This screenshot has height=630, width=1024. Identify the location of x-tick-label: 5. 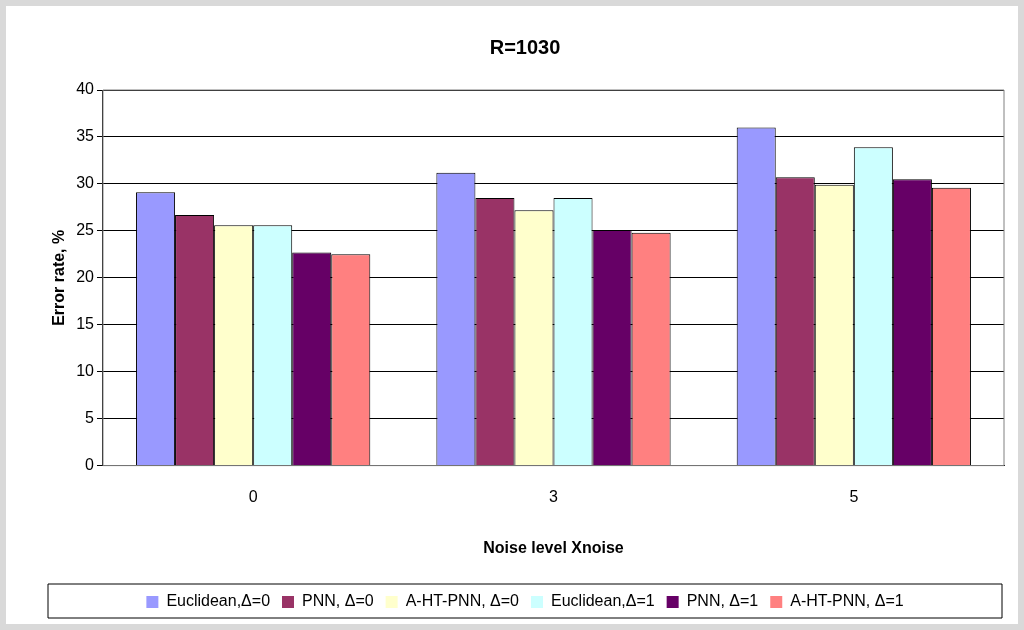
(854, 496).